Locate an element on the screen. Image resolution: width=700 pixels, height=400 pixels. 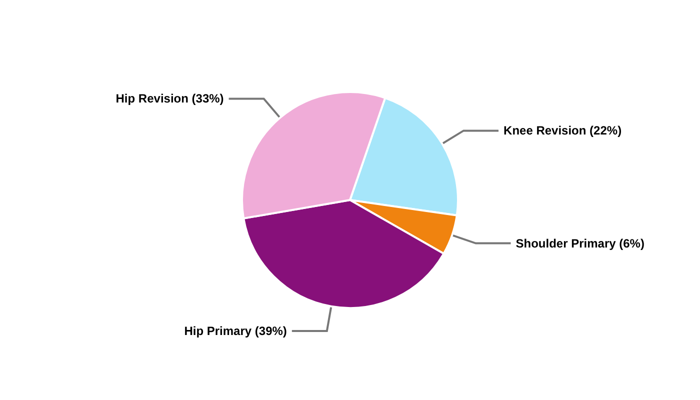
slice-label: Knee Revision (22%) is located at coordinates (563, 131).